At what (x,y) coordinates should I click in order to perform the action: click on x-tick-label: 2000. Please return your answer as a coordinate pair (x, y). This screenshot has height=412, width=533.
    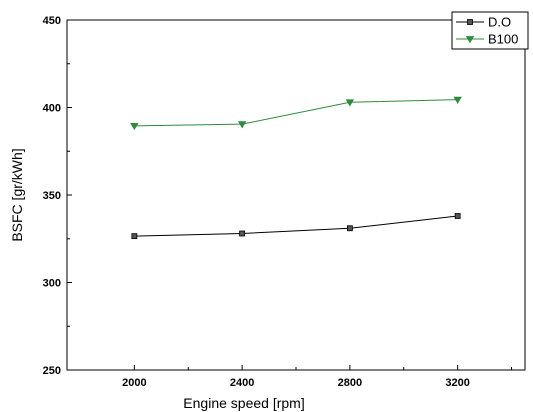
    Looking at the image, I should click on (134, 383).